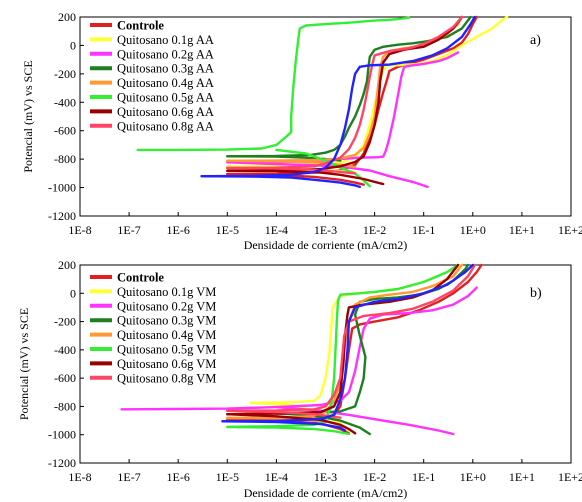  Describe the element at coordinates (166, 350) in the screenshot. I see `legend-label: Quitosano 0.5g VM` at that location.